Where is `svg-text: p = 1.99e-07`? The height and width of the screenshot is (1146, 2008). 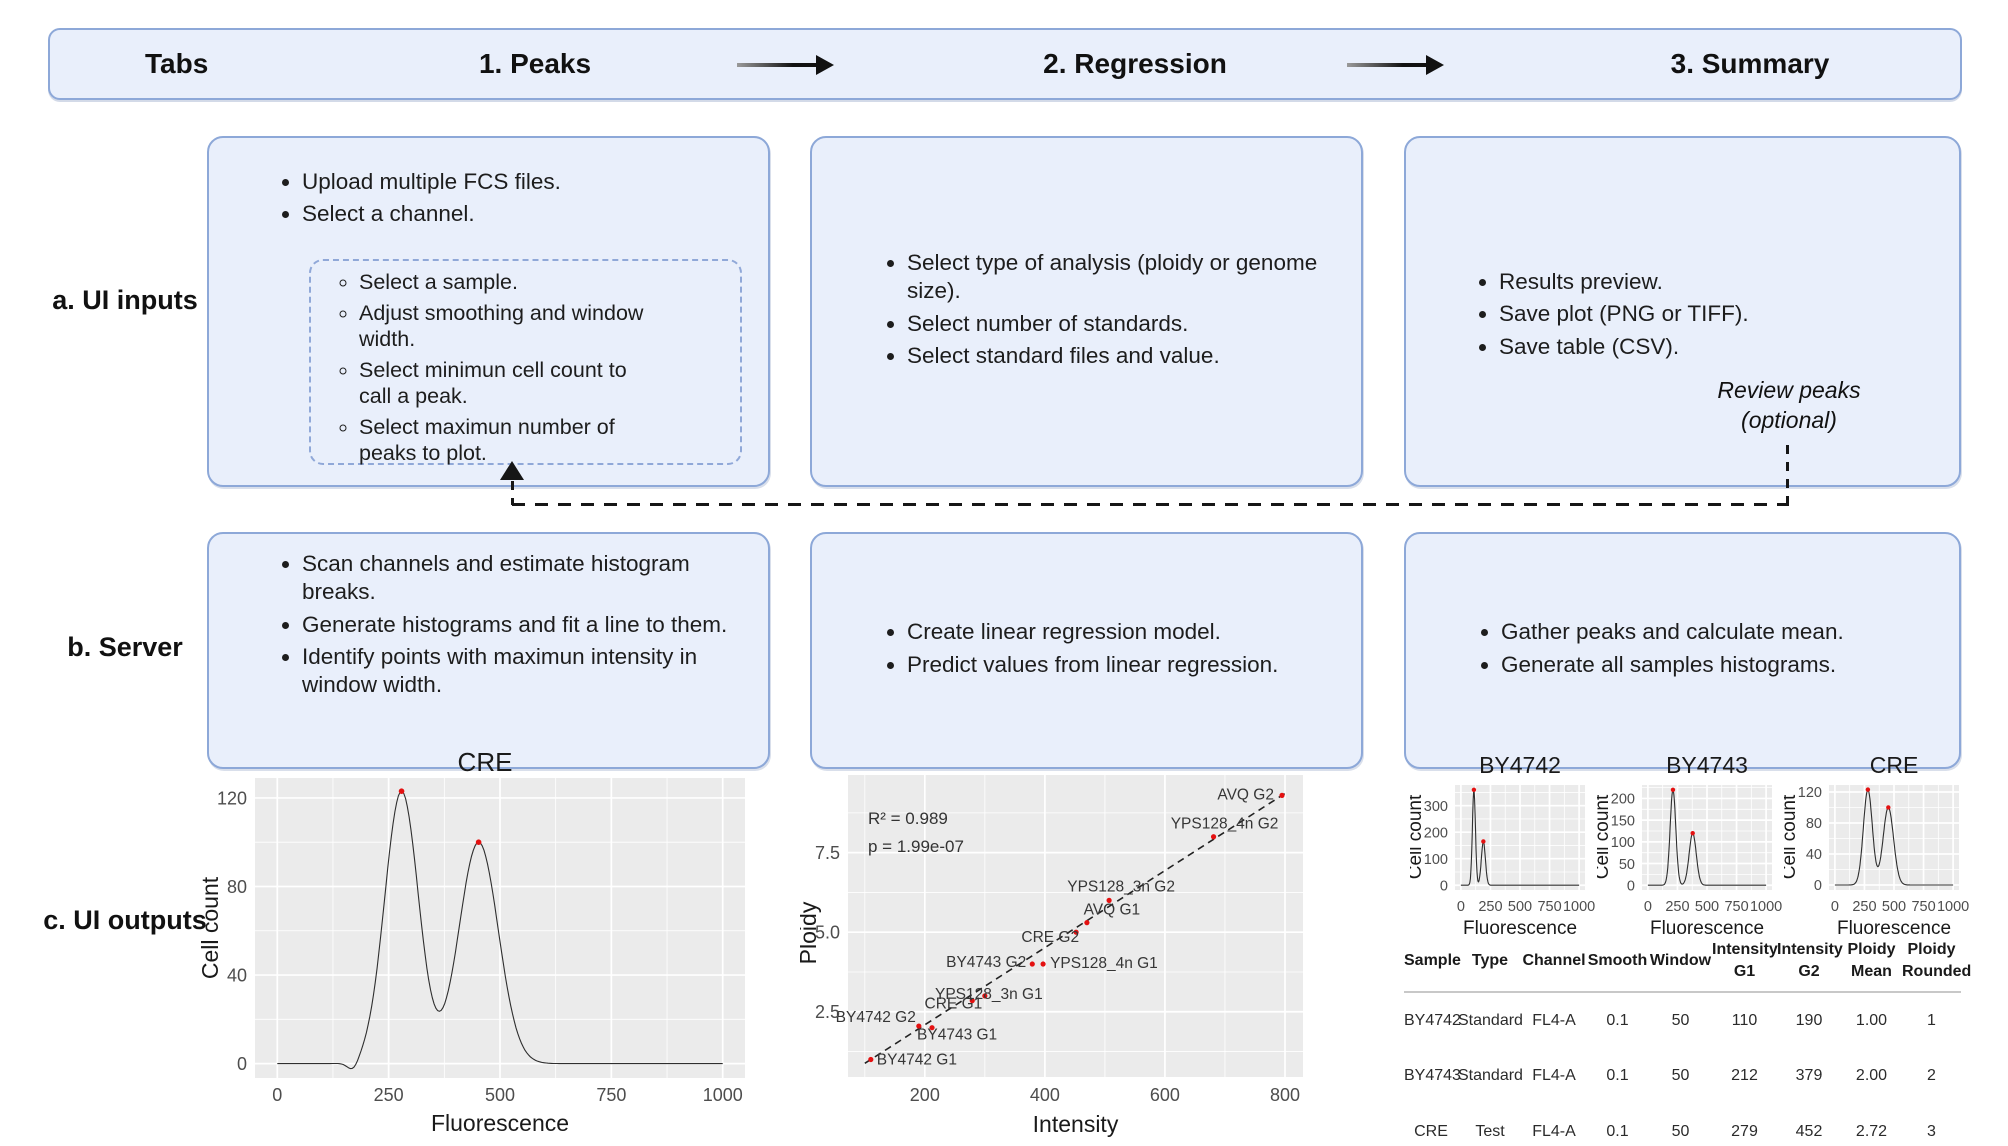 svg-text: p = 1.99e-07 is located at coordinates (916, 846).